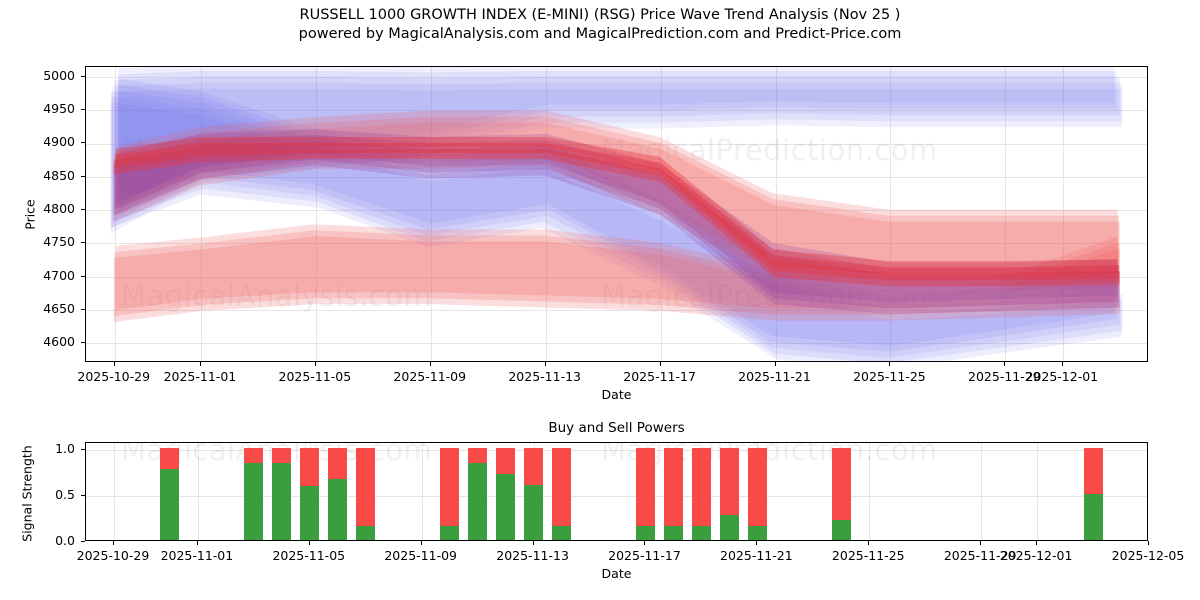 Image resolution: width=1200 pixels, height=600 pixels. I want to click on ytick-label: 4700, so click(59, 275).